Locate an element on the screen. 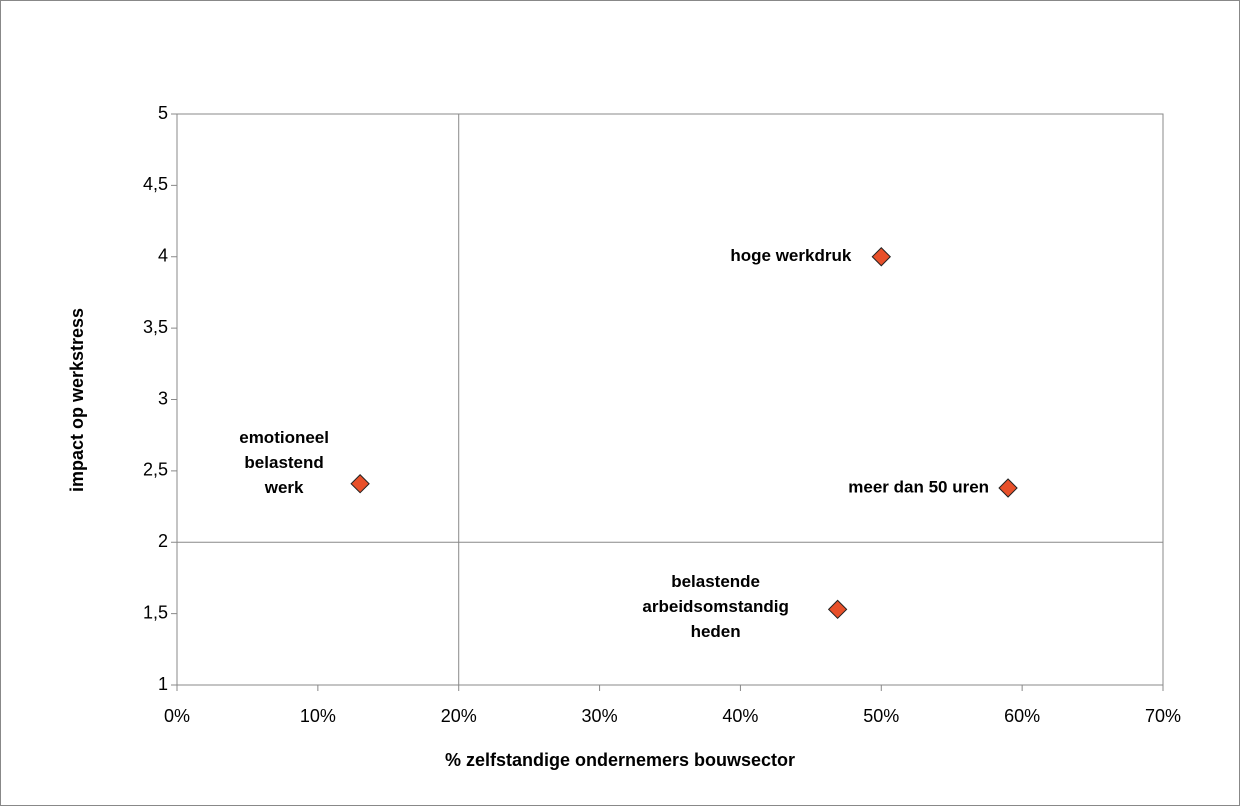  point-label: meer dan 50 uren is located at coordinates (918, 486).